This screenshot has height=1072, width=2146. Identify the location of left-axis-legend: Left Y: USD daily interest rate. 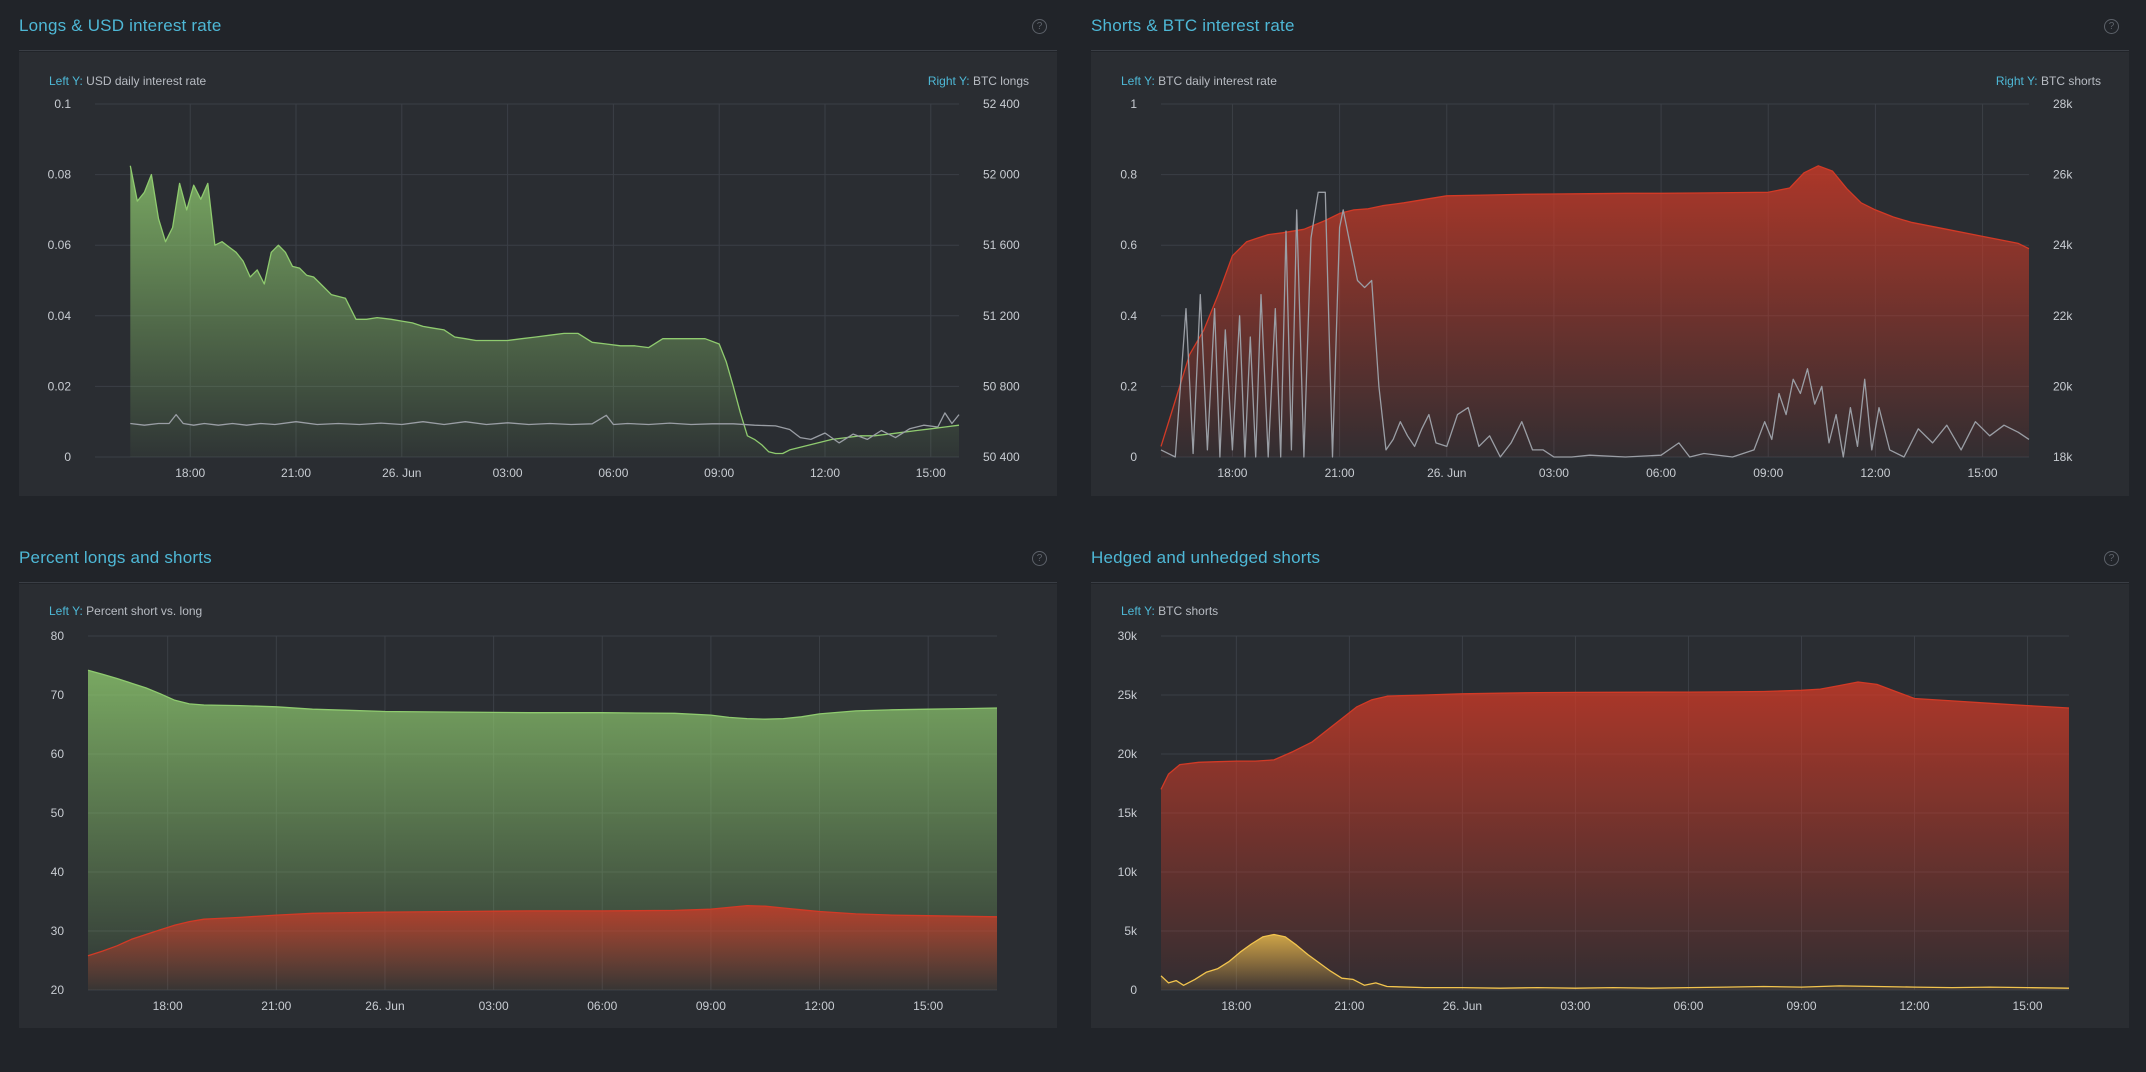
(127, 81).